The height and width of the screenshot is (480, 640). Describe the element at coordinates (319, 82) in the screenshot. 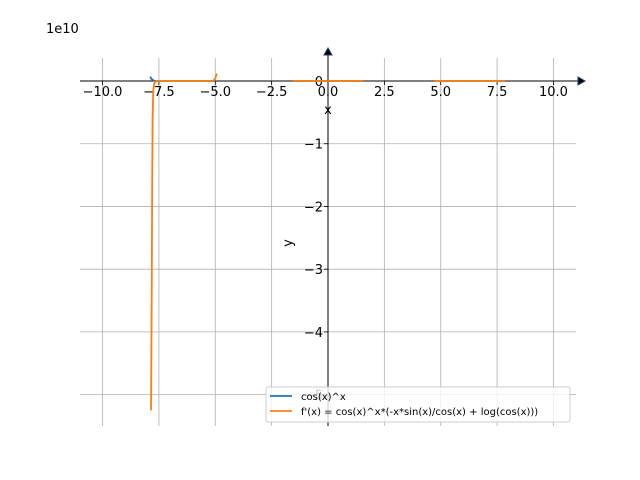

I see `y-tick-label: 0` at that location.